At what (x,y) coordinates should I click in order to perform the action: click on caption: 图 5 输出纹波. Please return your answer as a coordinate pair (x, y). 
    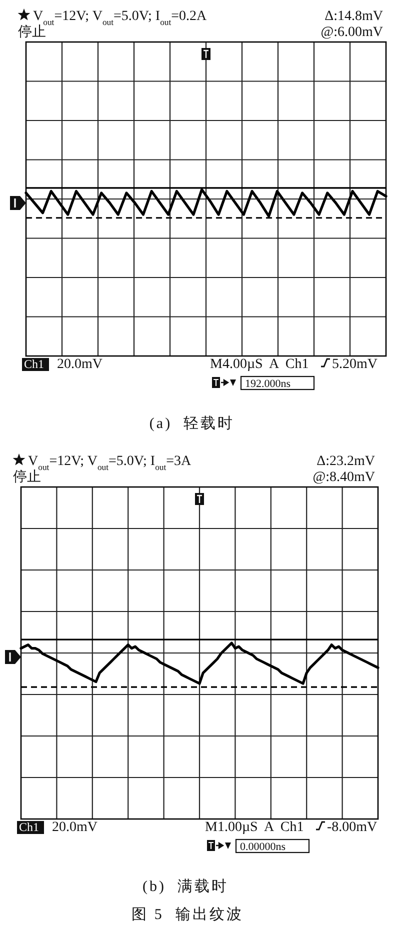
    Looking at the image, I should click on (188, 914).